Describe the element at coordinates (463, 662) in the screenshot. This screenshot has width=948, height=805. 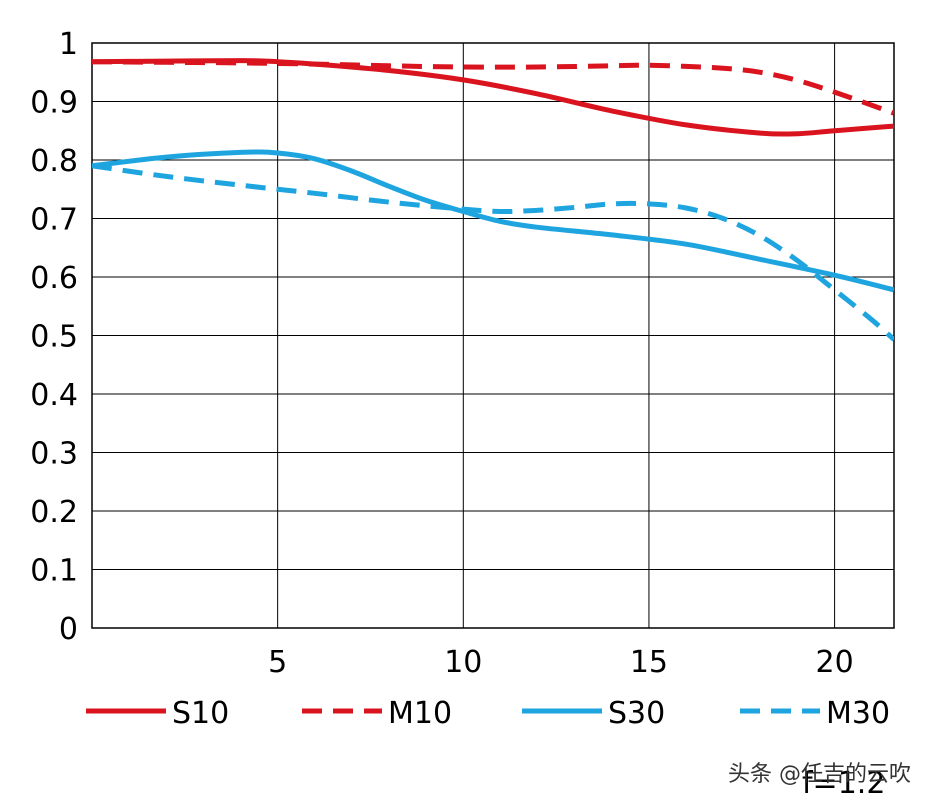
I see `x-tick-label: 10` at that location.